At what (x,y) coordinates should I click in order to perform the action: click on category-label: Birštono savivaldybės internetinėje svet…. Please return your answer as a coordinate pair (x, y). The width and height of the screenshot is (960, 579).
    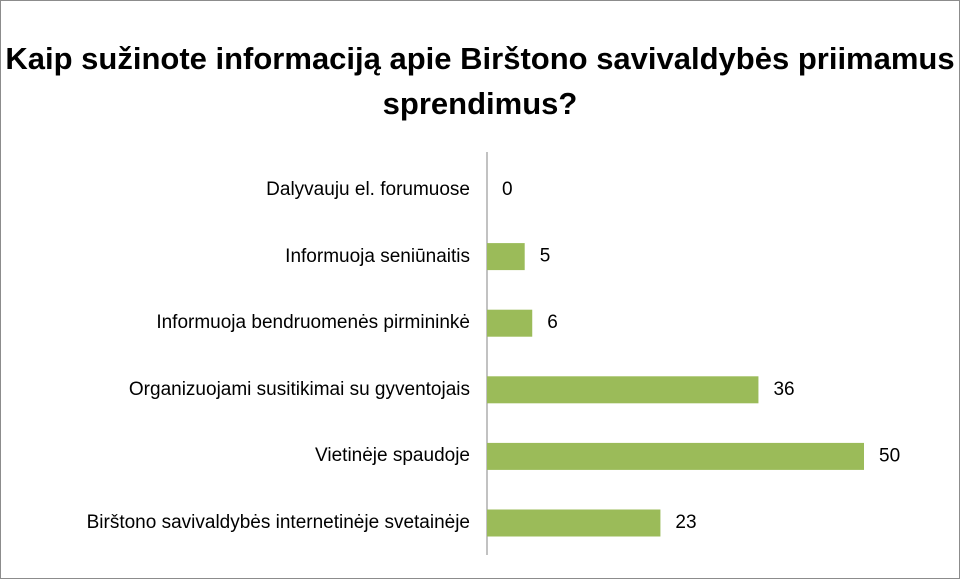
    Looking at the image, I should click on (278, 522).